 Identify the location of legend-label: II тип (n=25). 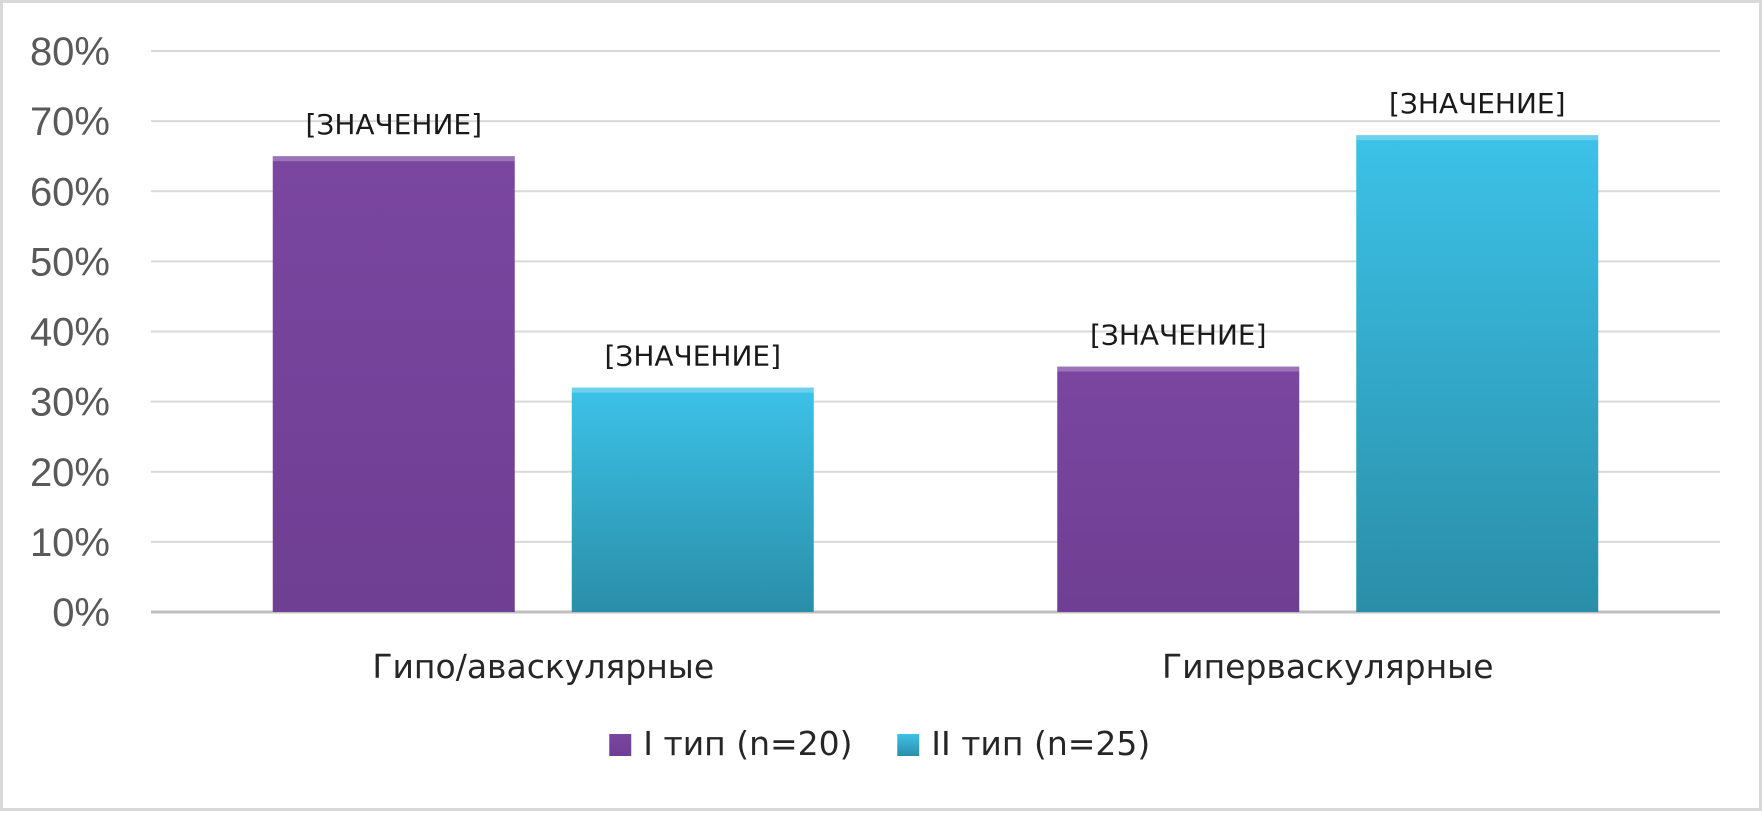
(1040, 743).